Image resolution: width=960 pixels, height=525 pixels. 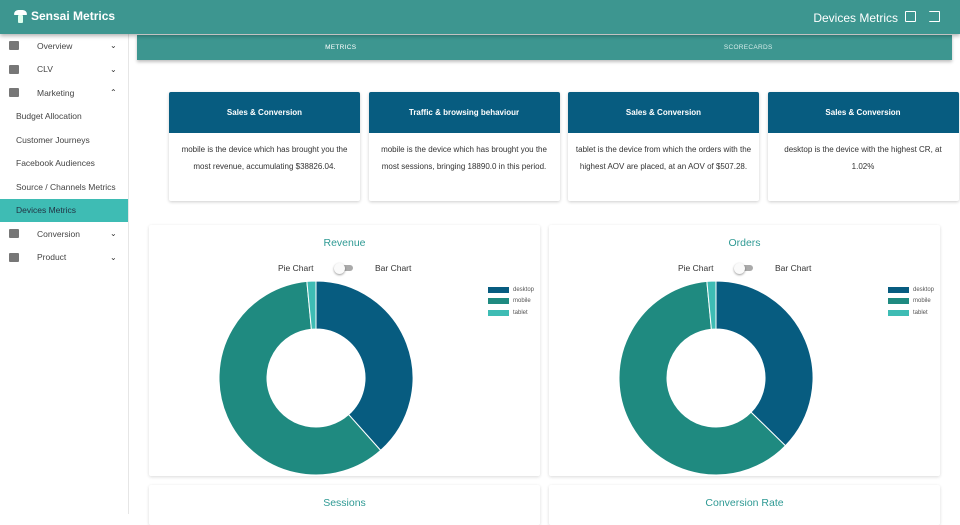 I want to click on sidebar-subitem: Customer Journeys, so click(x=53, y=139).